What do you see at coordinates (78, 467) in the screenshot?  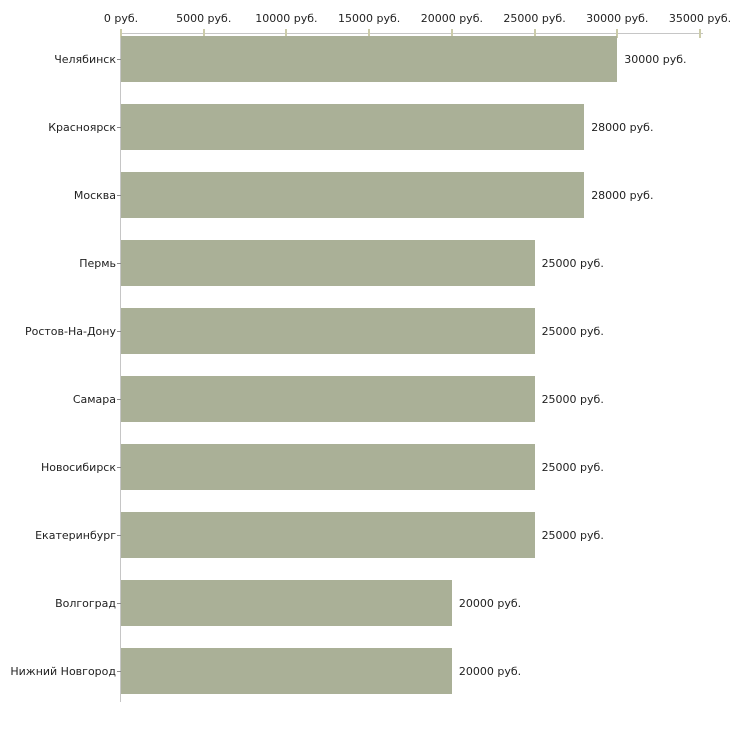 I see `category-label: Новосибирск` at bounding box center [78, 467].